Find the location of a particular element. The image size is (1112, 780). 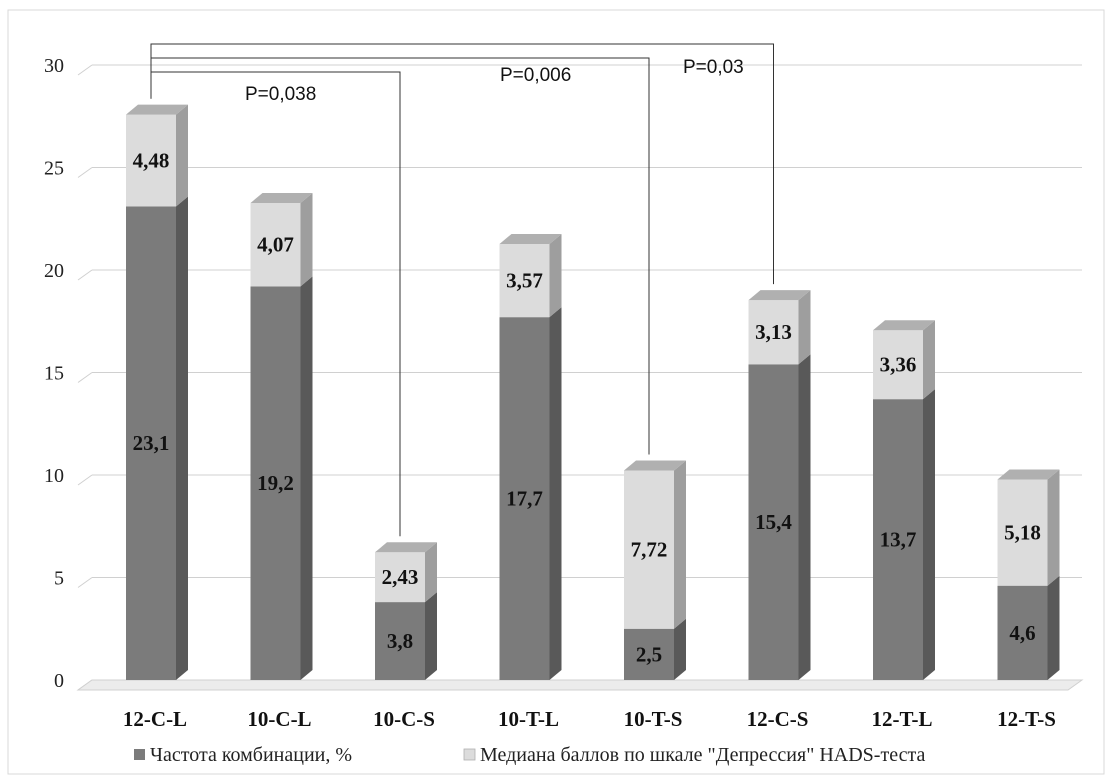

category-label: 12-C-S is located at coordinates (778, 719).